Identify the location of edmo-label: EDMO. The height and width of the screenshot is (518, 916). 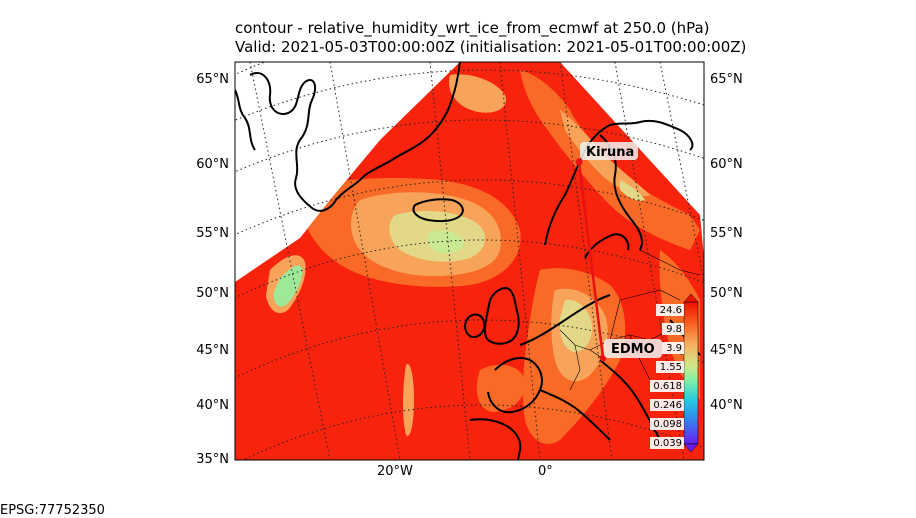
(633, 349).